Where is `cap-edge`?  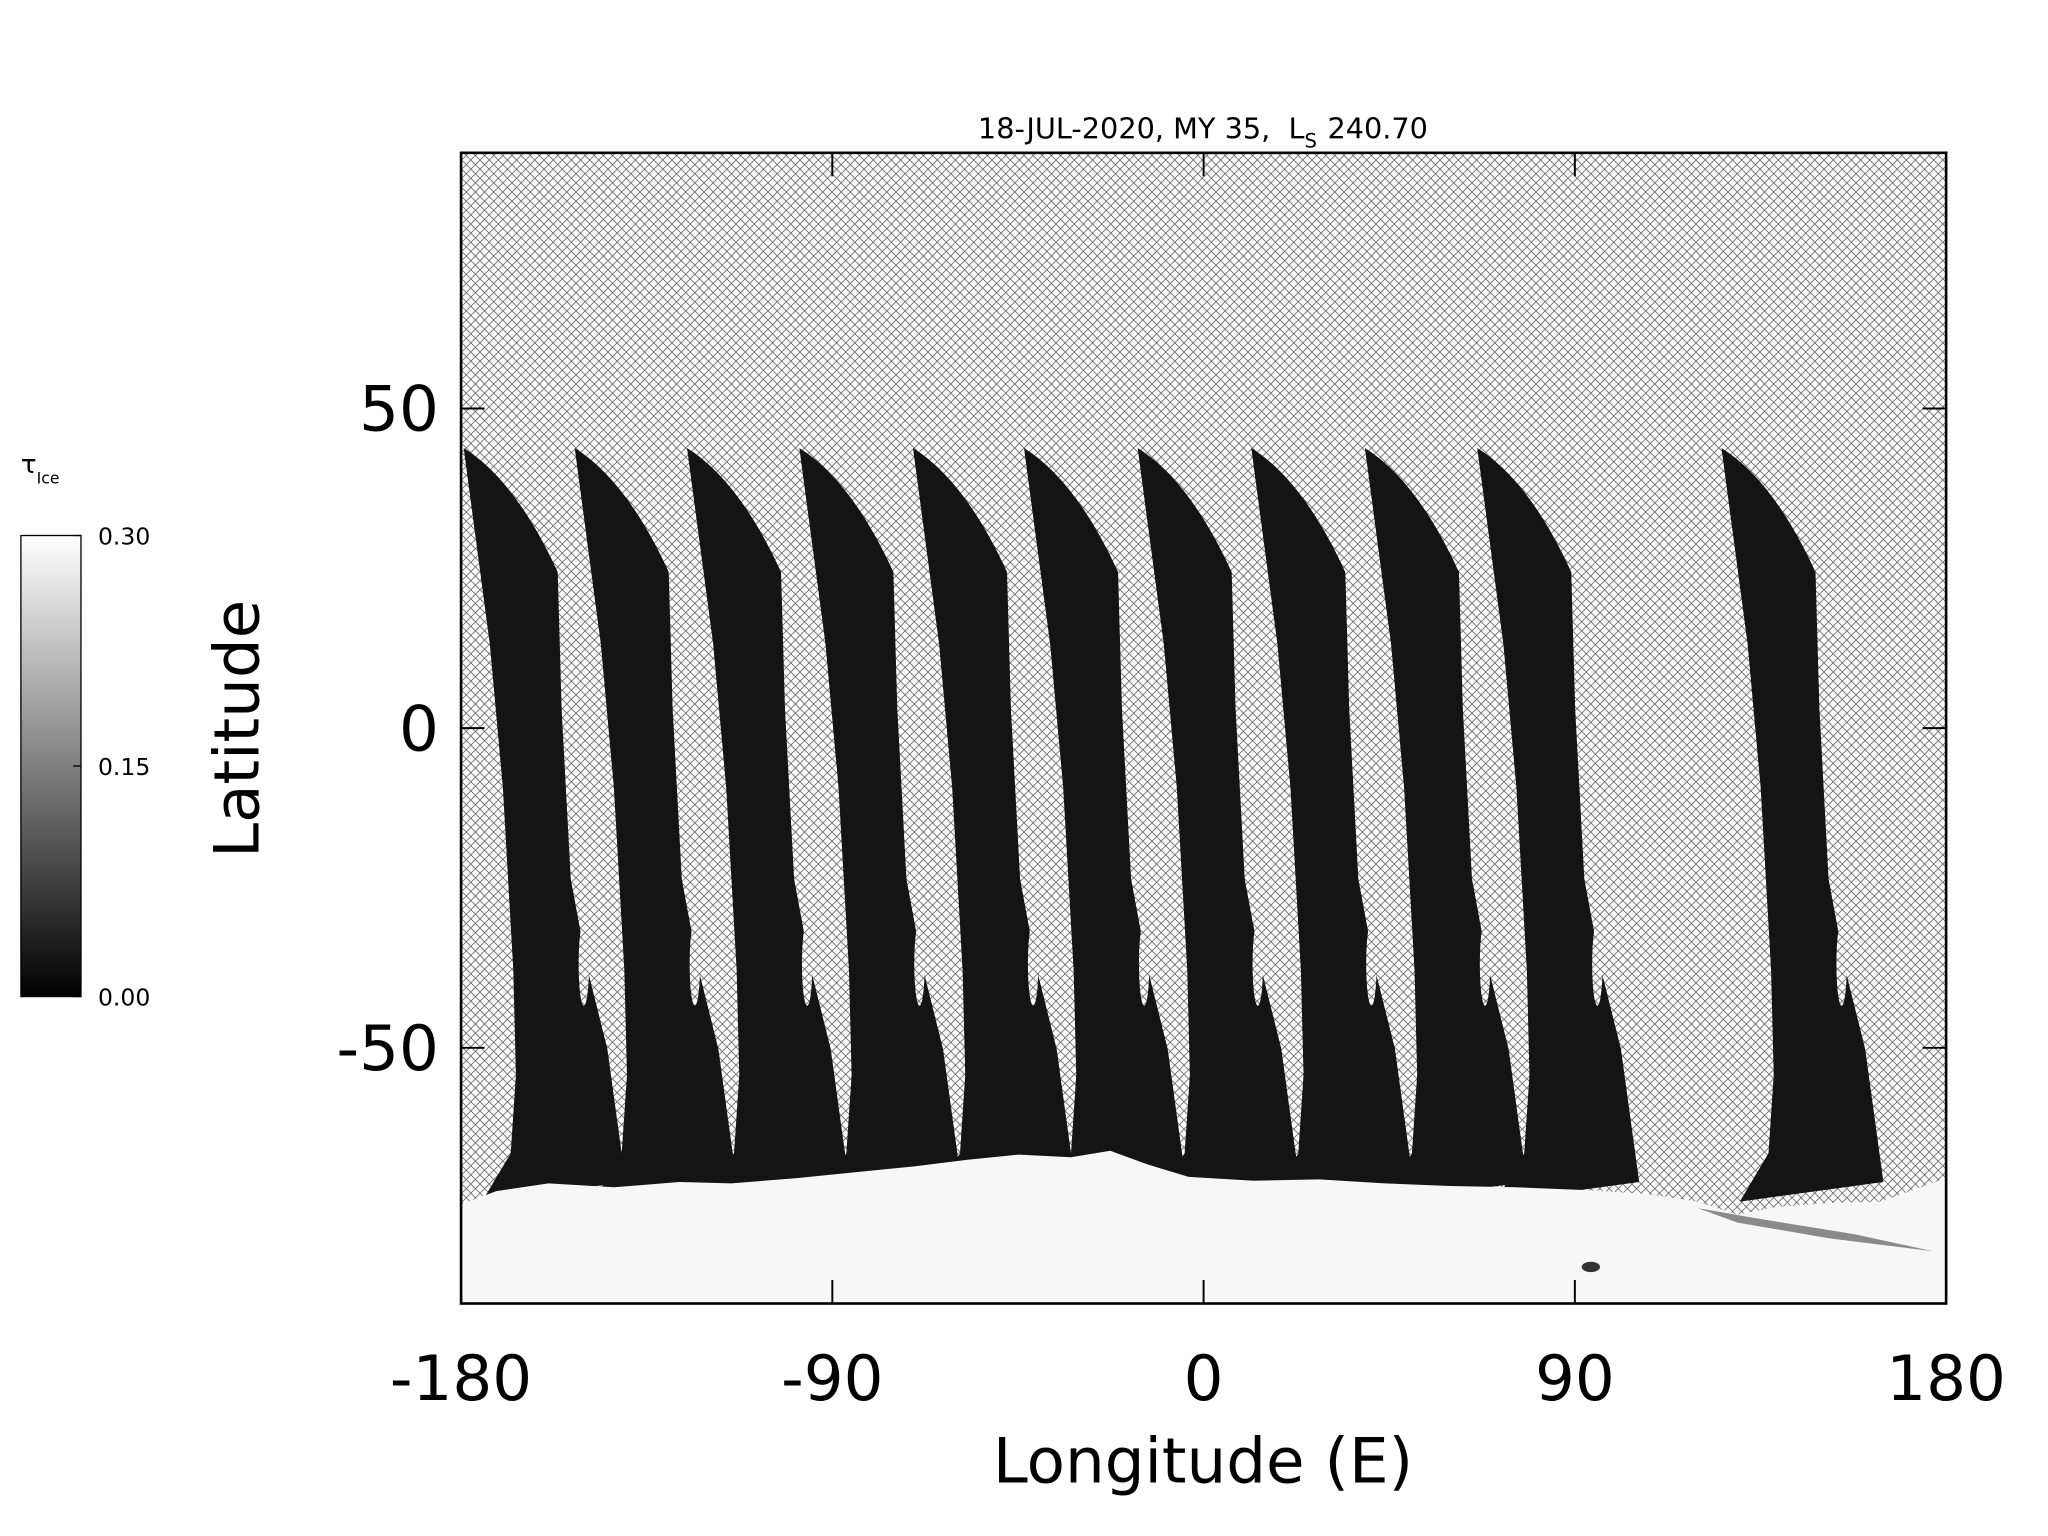
cap-edge is located at coordinates (1815, 1230).